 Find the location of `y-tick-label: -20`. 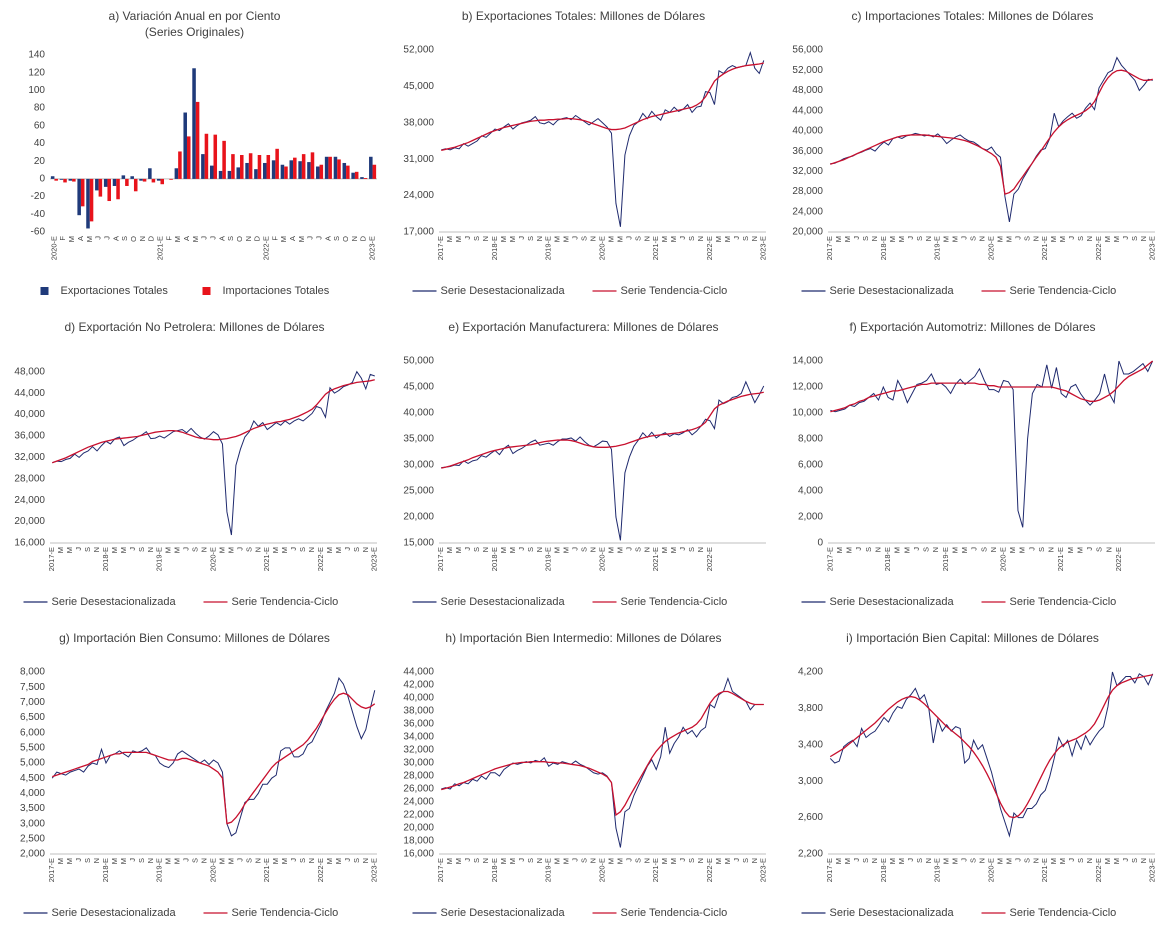

y-tick-label: -20 is located at coordinates (38, 196).